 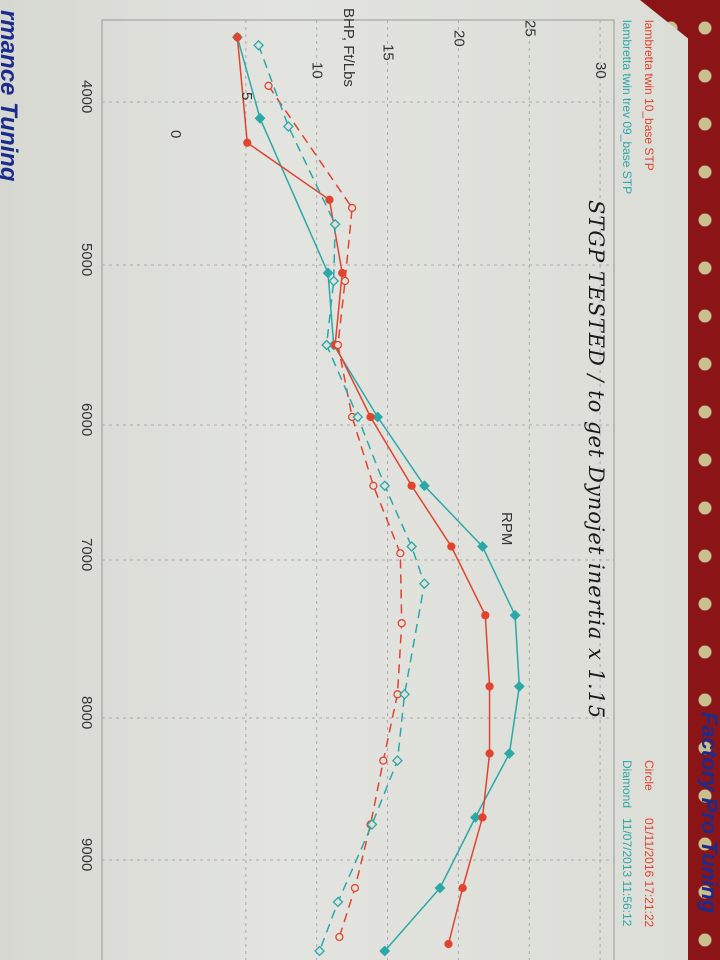 I want to click on legend-run2-date: 11/07/2013 11:56:12, so click(x=627, y=872).